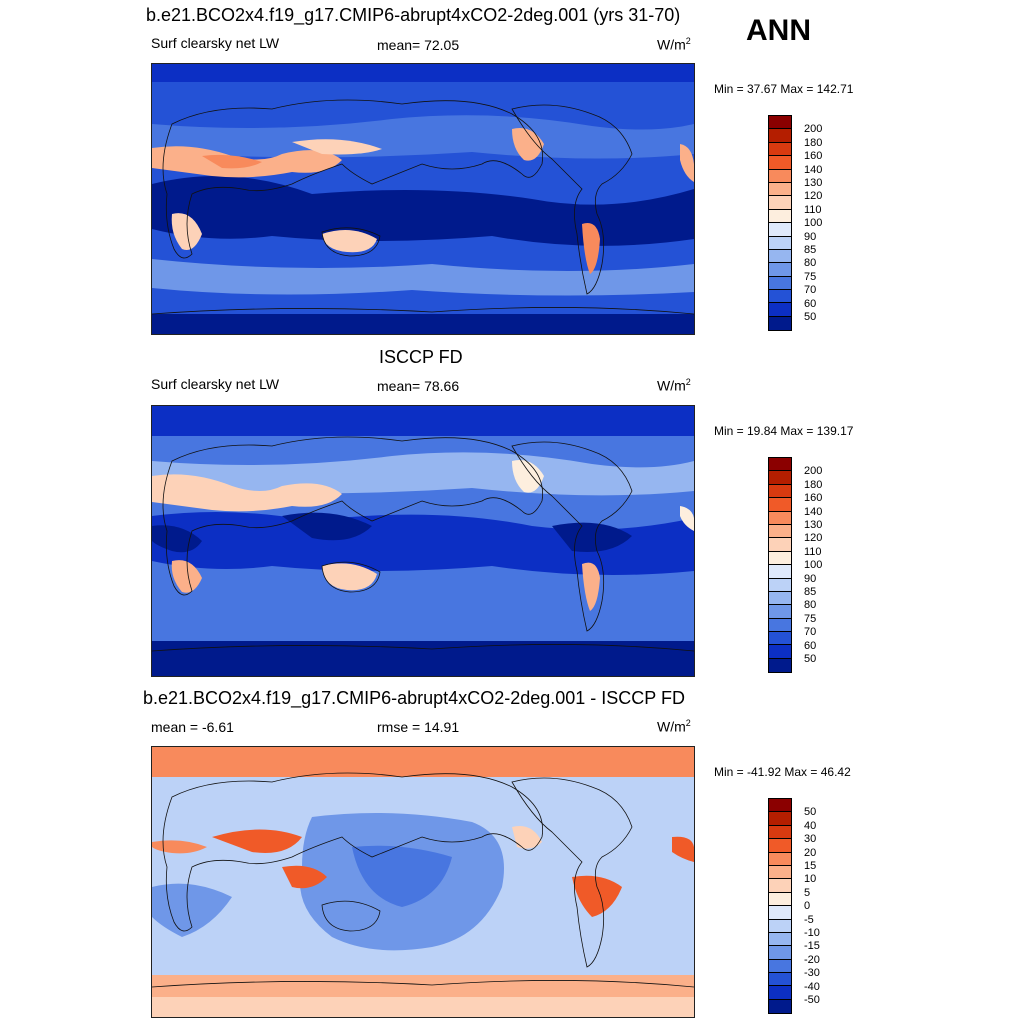 The height and width of the screenshot is (1024, 1024). What do you see at coordinates (810, 866) in the screenshot?
I see `colorbar-tick-label: 15` at bounding box center [810, 866].